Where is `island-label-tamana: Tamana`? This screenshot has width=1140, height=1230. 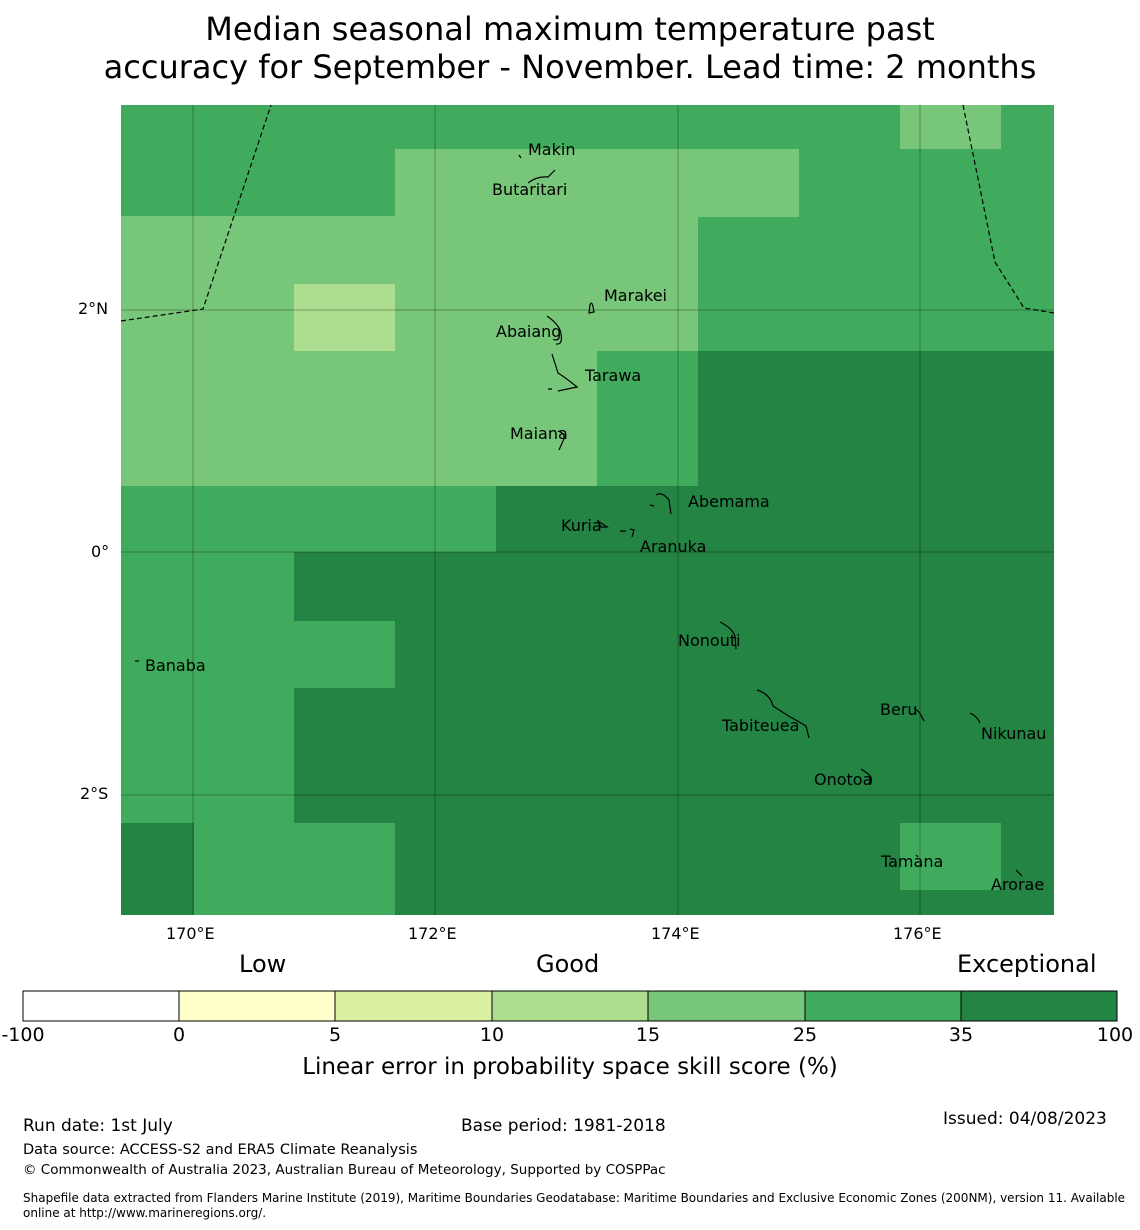 island-label-tamana: Tamana is located at coordinates (912, 861).